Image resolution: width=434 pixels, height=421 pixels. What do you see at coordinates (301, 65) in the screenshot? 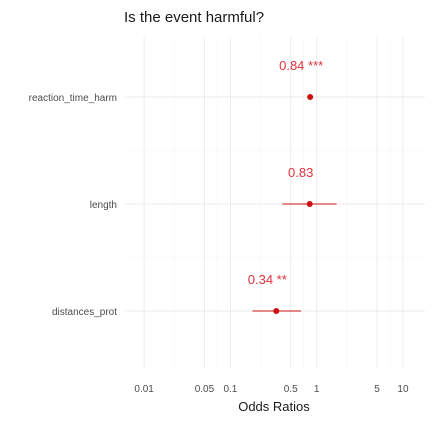
I see `estimate-value-label: 0.84 ***` at bounding box center [301, 65].